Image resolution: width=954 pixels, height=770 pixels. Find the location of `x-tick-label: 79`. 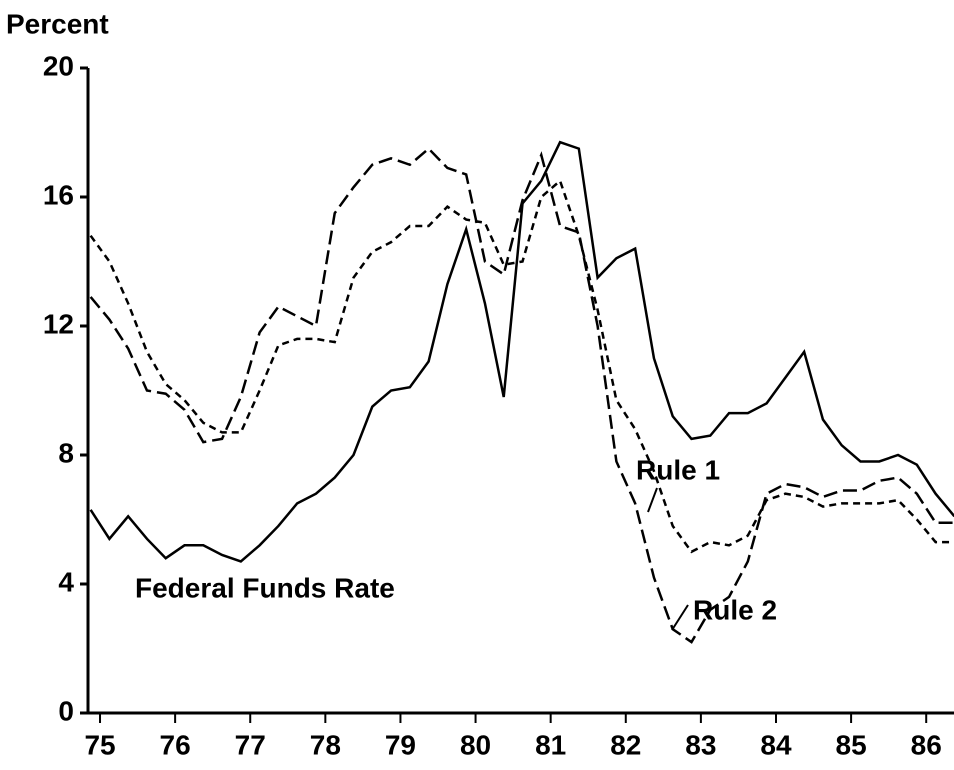

x-tick-label: 79 is located at coordinates (400, 744).